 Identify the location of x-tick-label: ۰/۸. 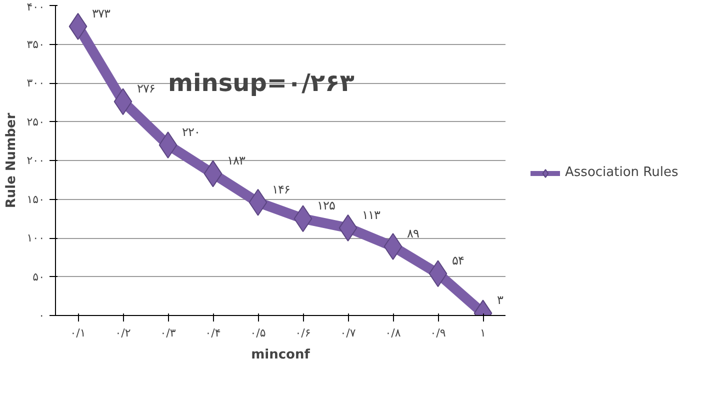
(393, 333).